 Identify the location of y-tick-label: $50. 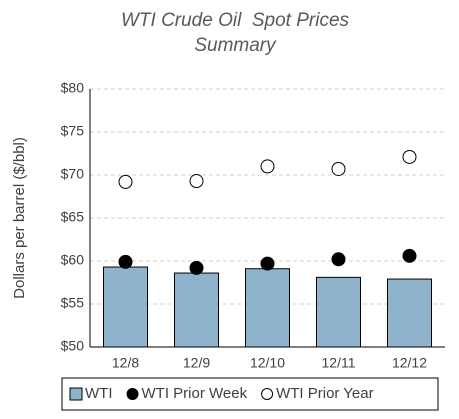
(73, 346).